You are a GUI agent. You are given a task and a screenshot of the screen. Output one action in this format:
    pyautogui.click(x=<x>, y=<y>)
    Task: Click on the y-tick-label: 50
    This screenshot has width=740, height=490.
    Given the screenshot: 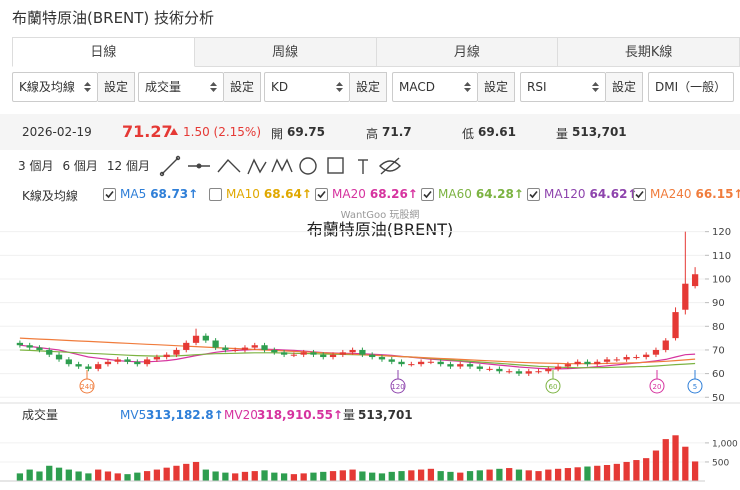 What is the action you would take?
    pyautogui.click(x=718, y=398)
    